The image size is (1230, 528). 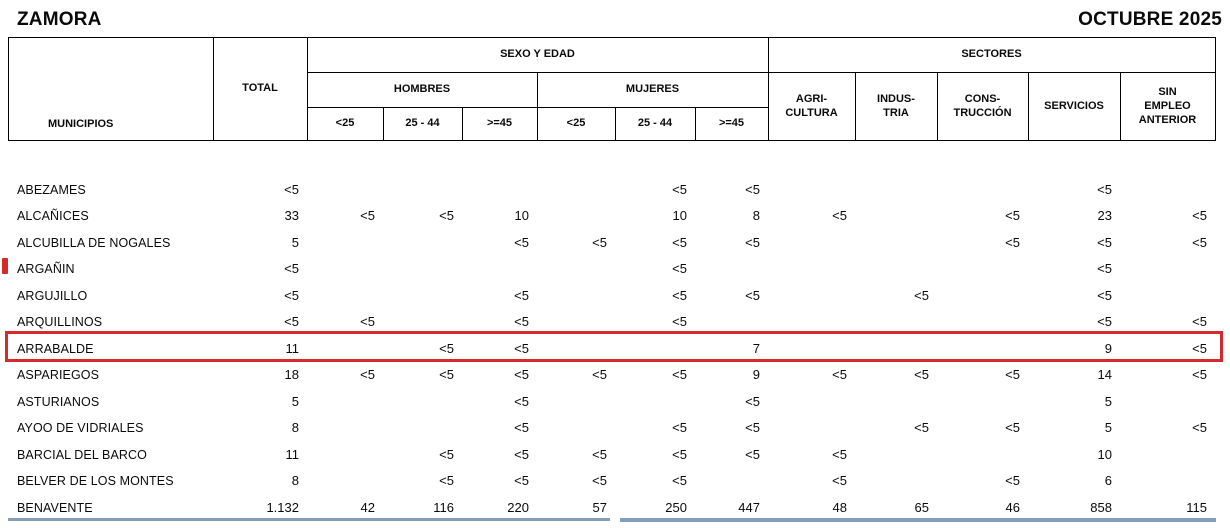 I want to click on cell-municipio: ABEZAMES, so click(x=51, y=189).